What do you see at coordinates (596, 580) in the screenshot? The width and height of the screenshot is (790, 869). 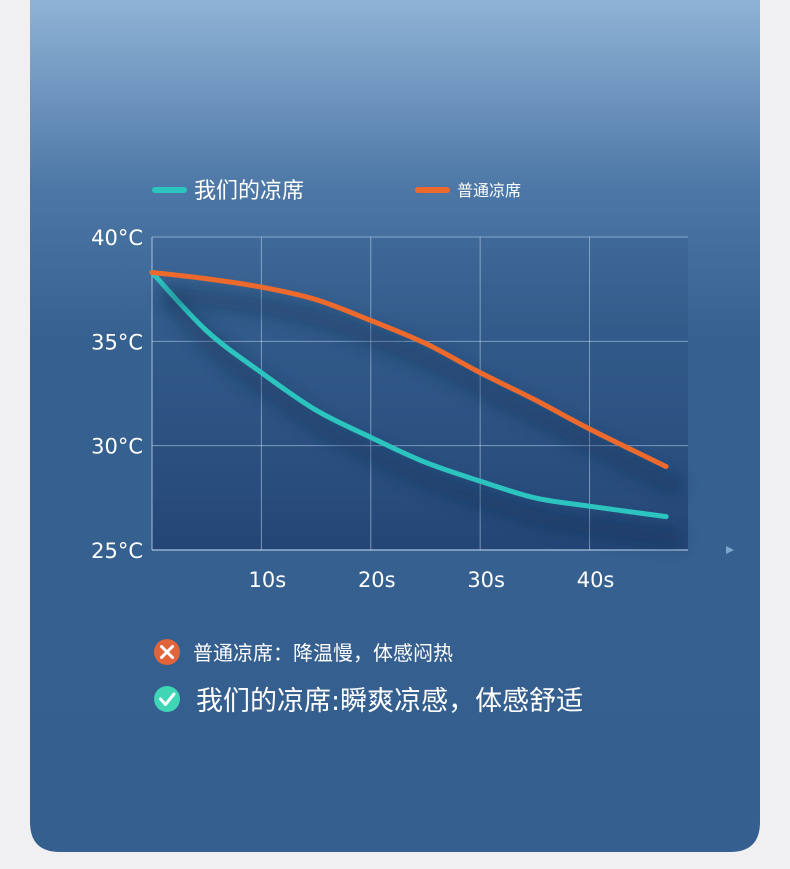 I see `x-tick-label: 40s` at bounding box center [596, 580].